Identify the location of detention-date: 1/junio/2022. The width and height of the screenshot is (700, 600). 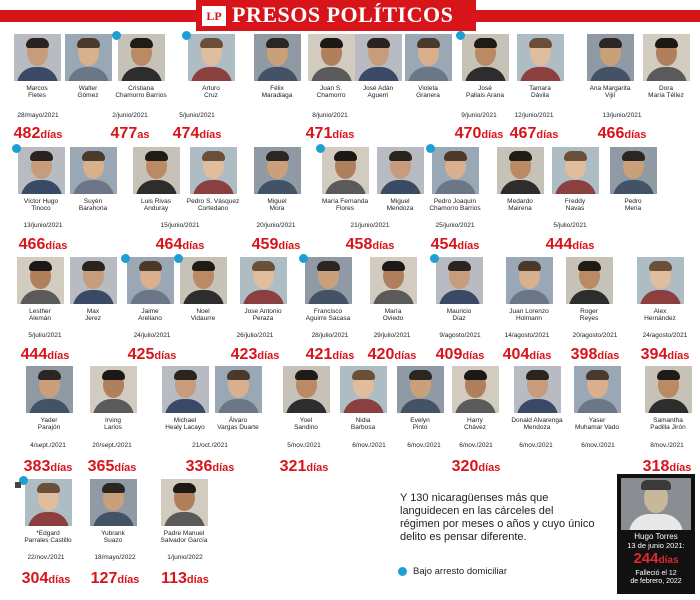
(185, 557).